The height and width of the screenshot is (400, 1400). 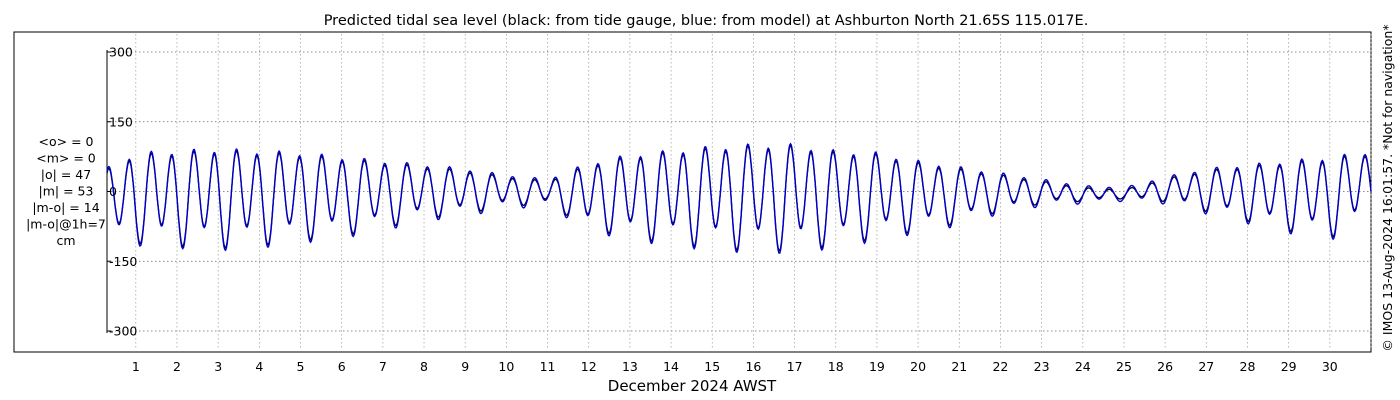 I want to click on stats-line: |o| = 47, so click(x=66, y=174).